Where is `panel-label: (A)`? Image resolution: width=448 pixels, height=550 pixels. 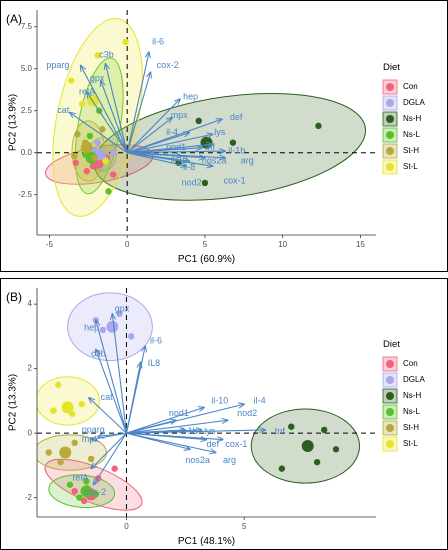
panel-label: (A) is located at coordinates (14, 19).